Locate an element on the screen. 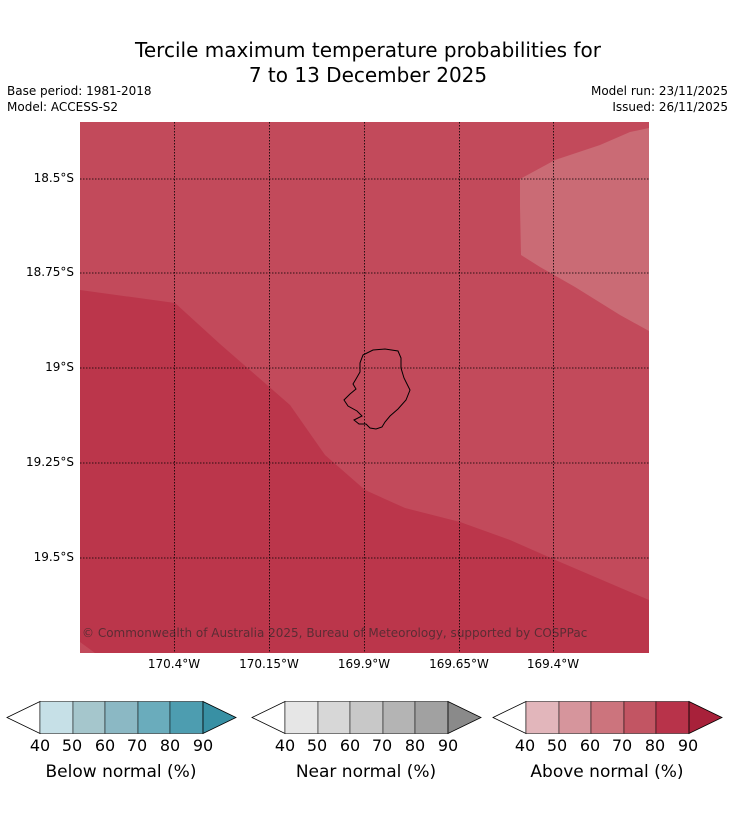  lat-label: 19.5°S is located at coordinates (53, 557).